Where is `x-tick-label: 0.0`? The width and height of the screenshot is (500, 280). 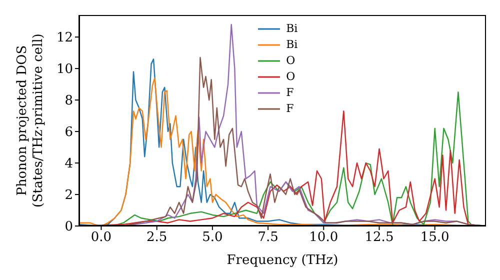
x-tick-label: 0.0 is located at coordinates (101, 238).